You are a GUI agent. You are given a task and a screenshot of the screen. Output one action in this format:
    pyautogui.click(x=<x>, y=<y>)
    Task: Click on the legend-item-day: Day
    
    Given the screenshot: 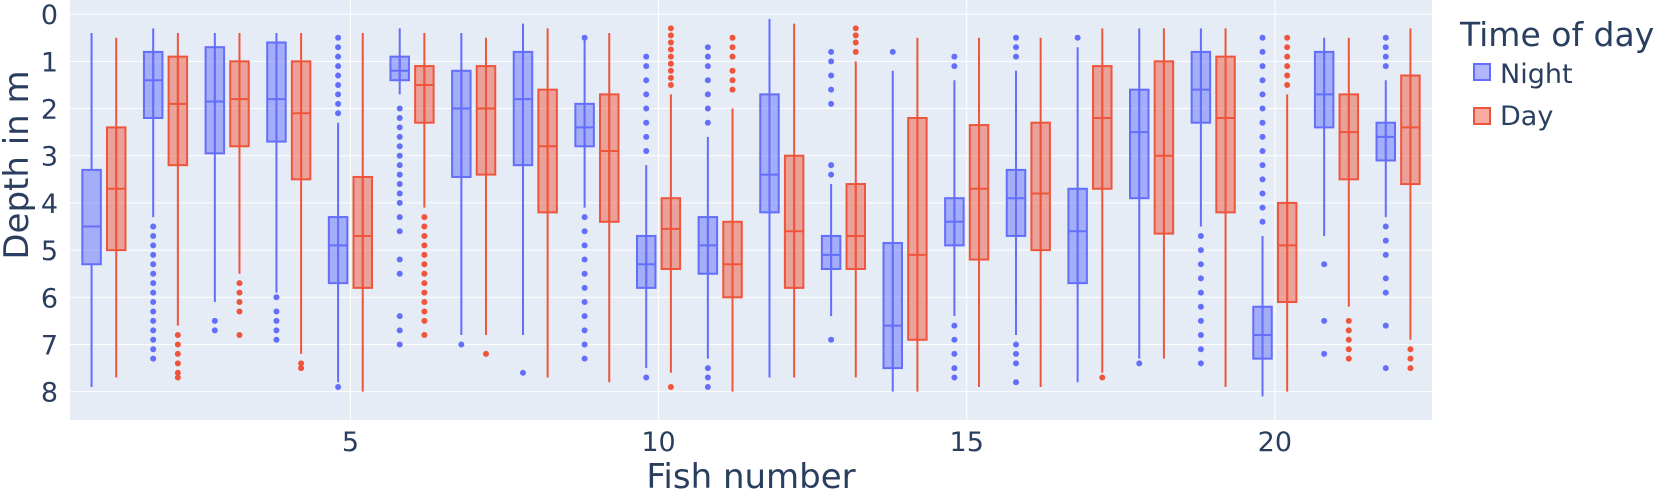 What is the action you would take?
    pyautogui.click(x=1513, y=116)
    